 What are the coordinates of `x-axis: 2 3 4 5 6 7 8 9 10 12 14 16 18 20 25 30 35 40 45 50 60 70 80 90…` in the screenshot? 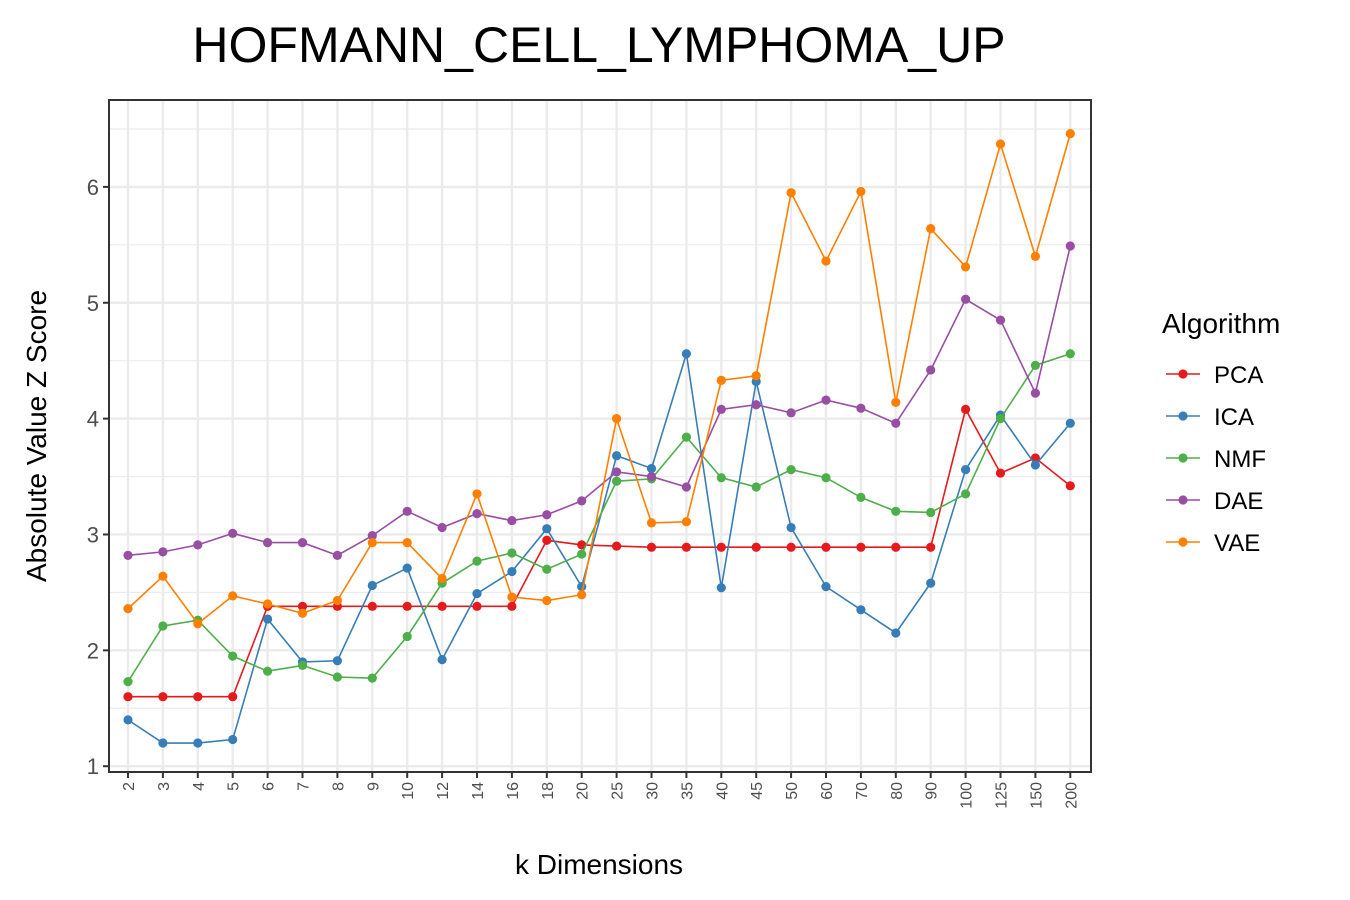 It's located at (600, 790).